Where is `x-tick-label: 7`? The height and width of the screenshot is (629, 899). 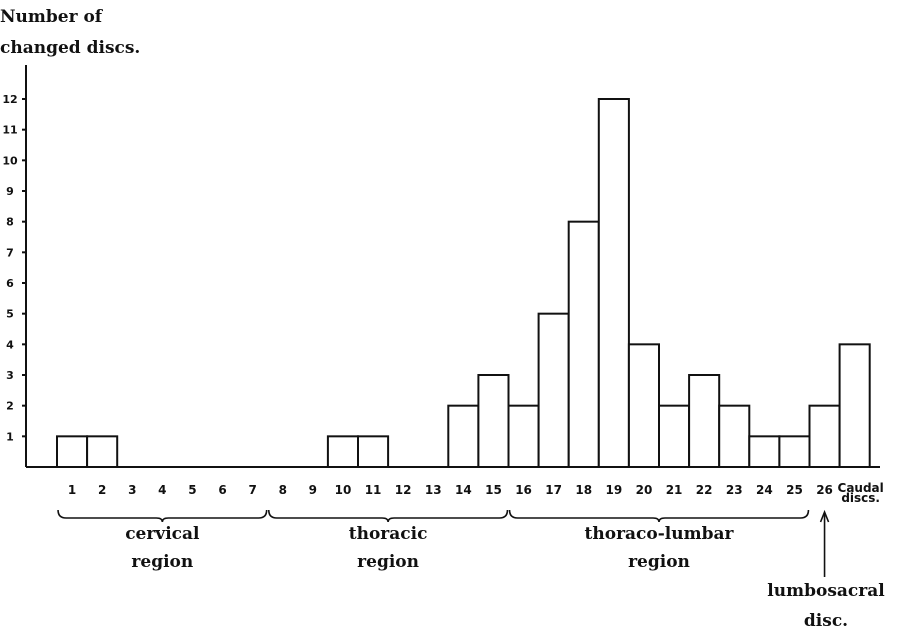 x-tick-label: 7 is located at coordinates (252, 490).